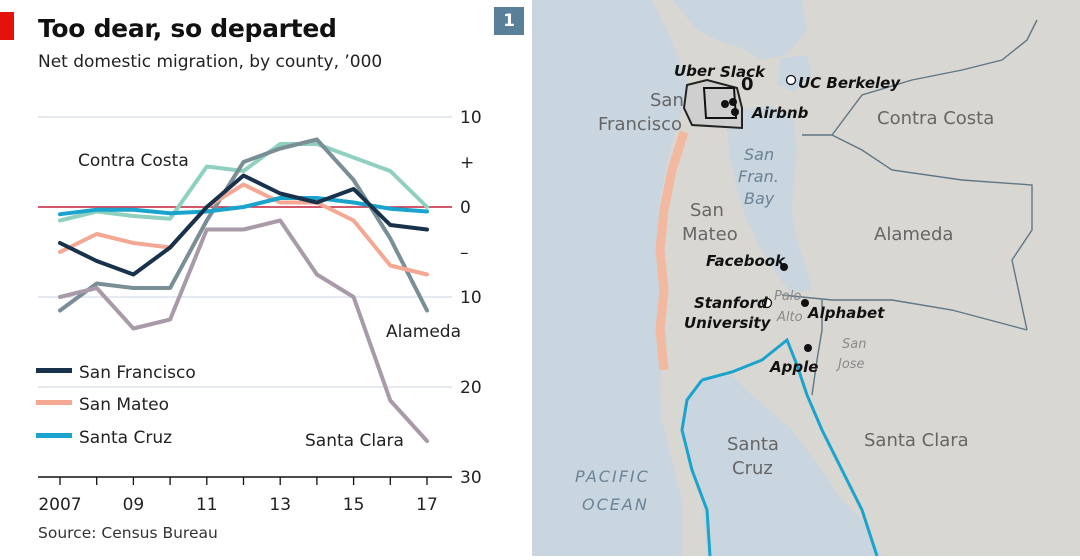  Describe the element at coordinates (134, 505) in the screenshot. I see `x-tick-label: 09` at that location.